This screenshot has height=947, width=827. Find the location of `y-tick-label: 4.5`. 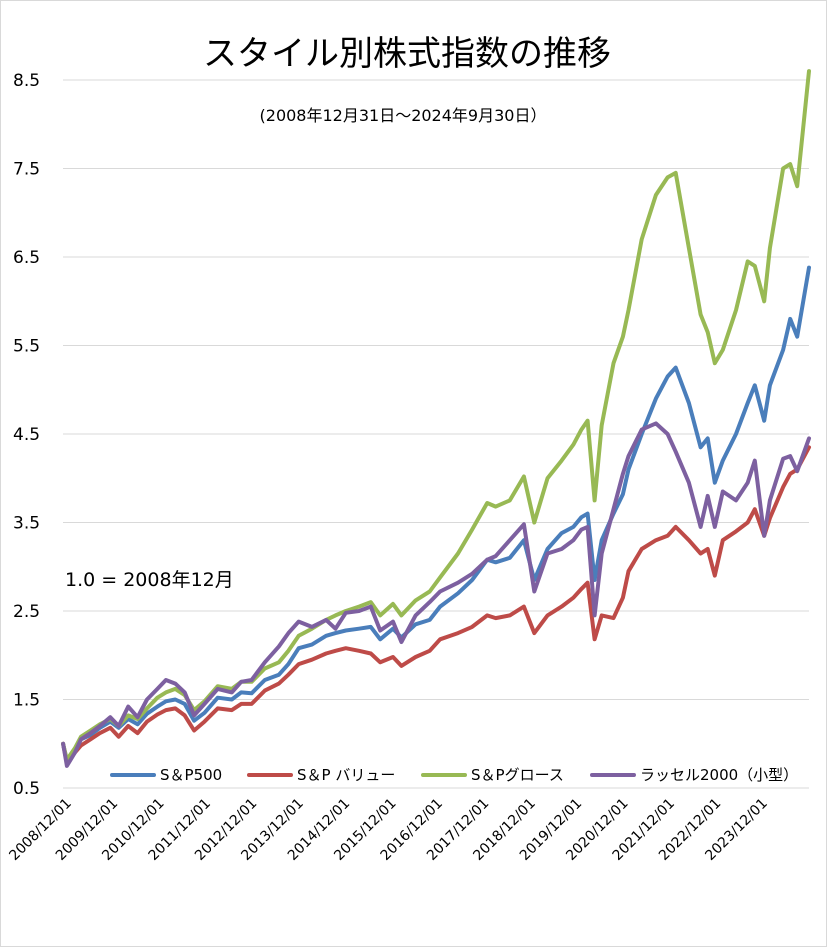

y-tick-label: 4.5 is located at coordinates (26, 435).